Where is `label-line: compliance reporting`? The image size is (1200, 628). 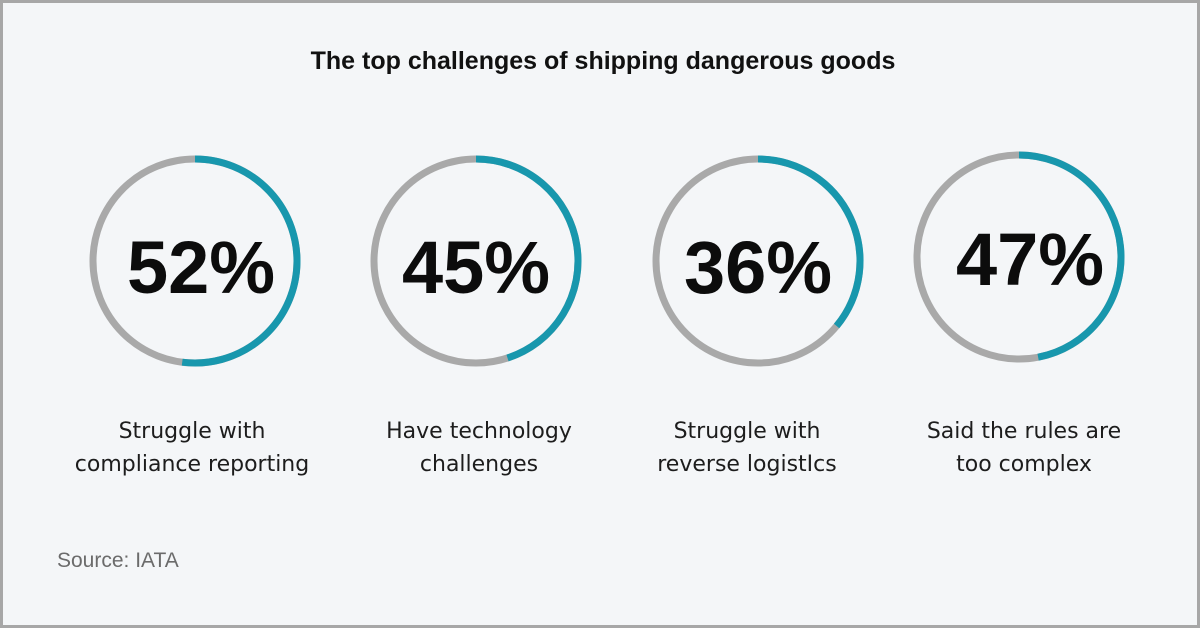 label-line: compliance reporting is located at coordinates (192, 464).